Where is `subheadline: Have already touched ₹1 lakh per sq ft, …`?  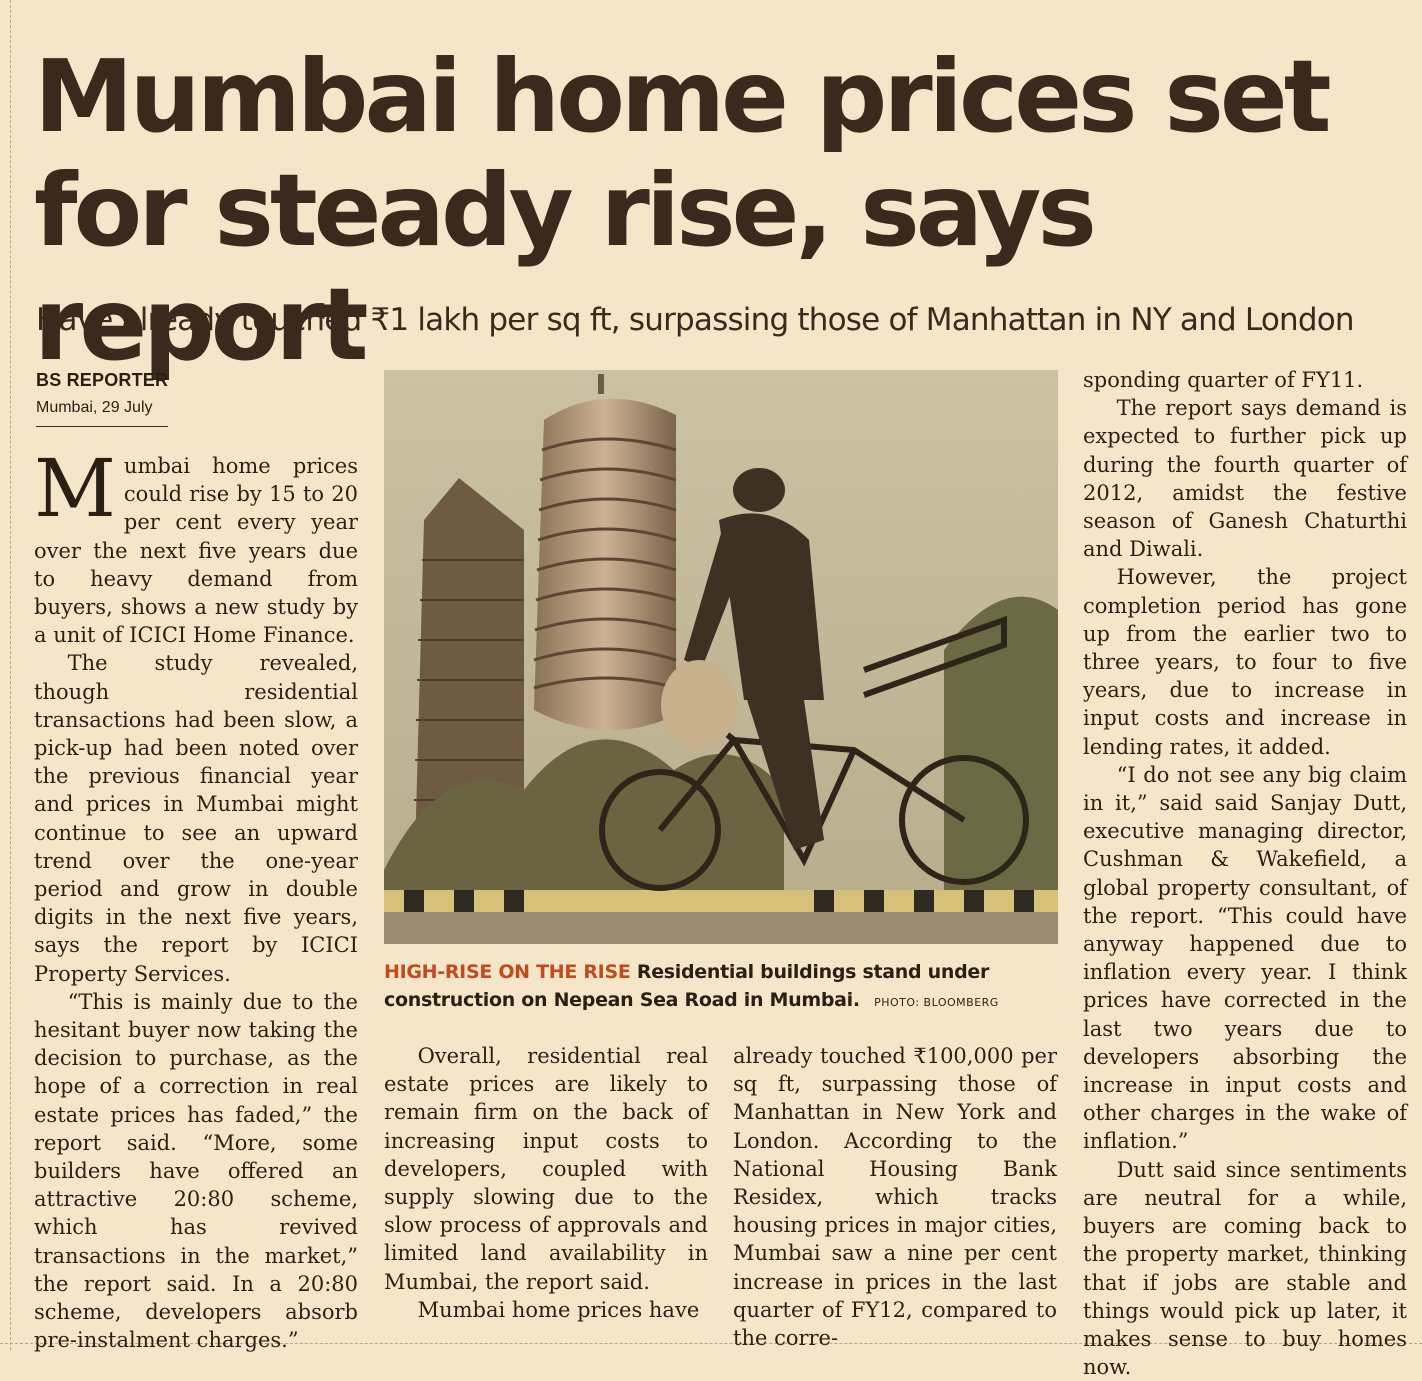
subheadline: Have already touched ₹1 lakh per sq ft, … is located at coordinates (695, 320).